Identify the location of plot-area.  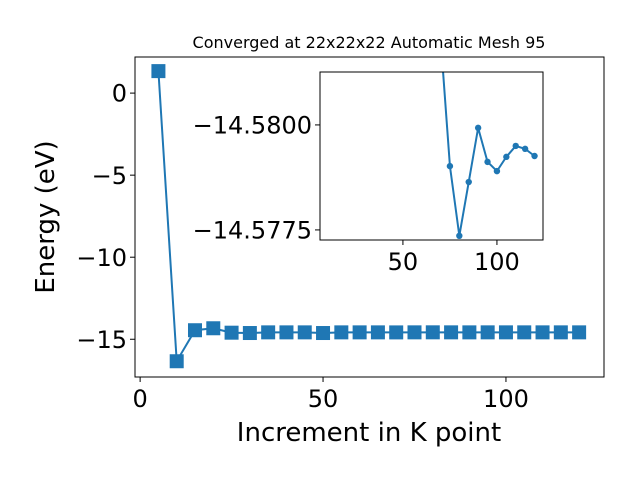
(431, 156).